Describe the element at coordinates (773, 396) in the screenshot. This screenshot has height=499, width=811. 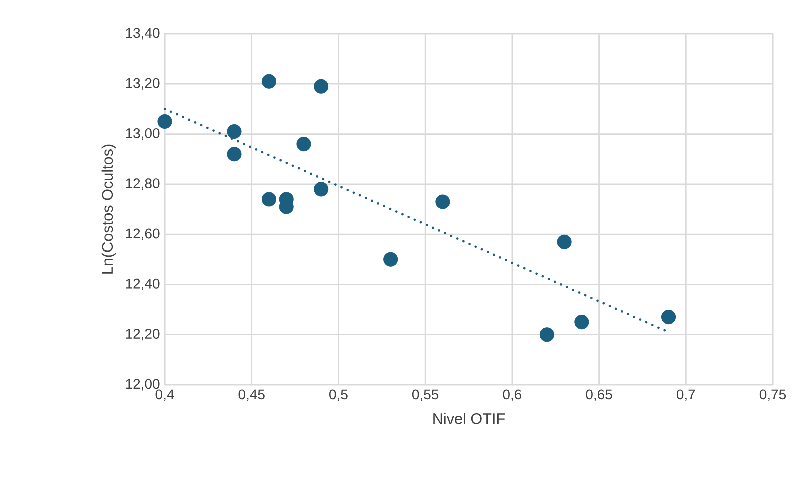
I see `x-tick-label: 0,75` at that location.